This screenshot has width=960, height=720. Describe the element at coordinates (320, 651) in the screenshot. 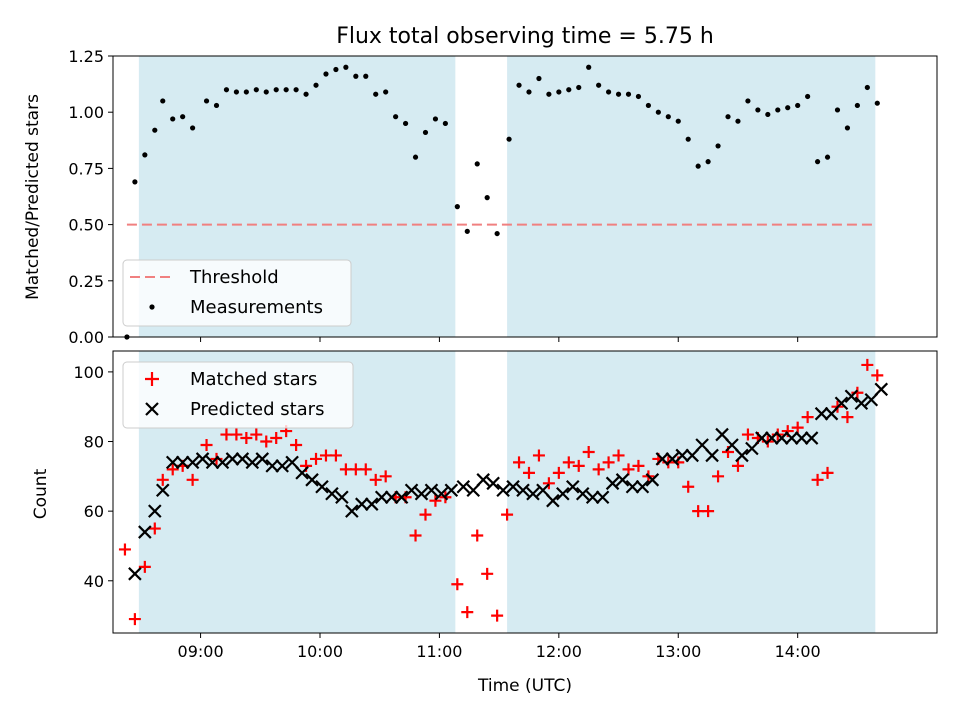

I see `x-tick-label: 10:00` at that location.